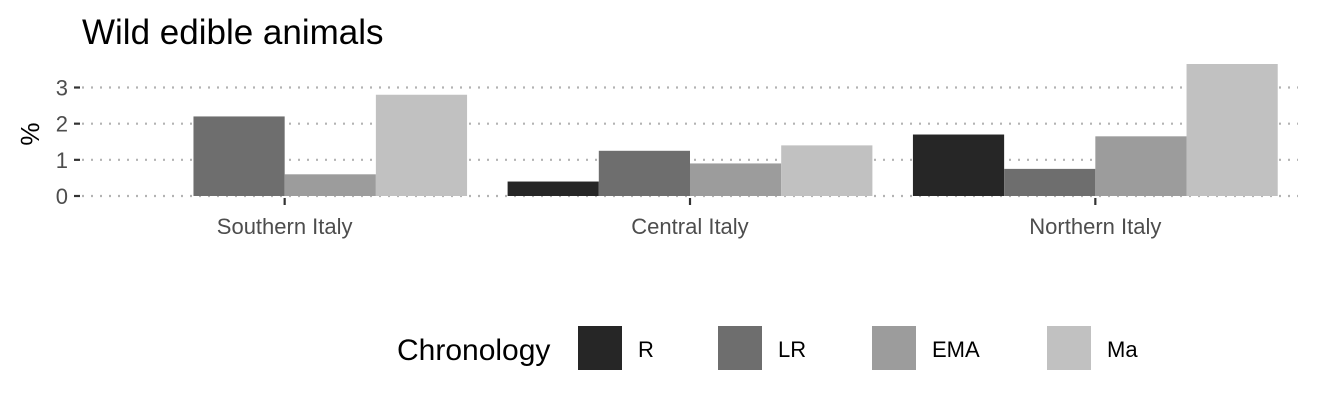  I want to click on y-tick-label: 0, so click(62, 196).